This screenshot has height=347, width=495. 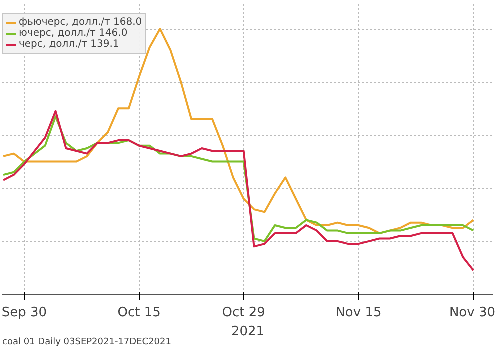 What do you see at coordinates (87, 342) in the screenshot?
I see `text: coal 01 Daily 03SEP2021-17DEC2021` at bounding box center [87, 342].